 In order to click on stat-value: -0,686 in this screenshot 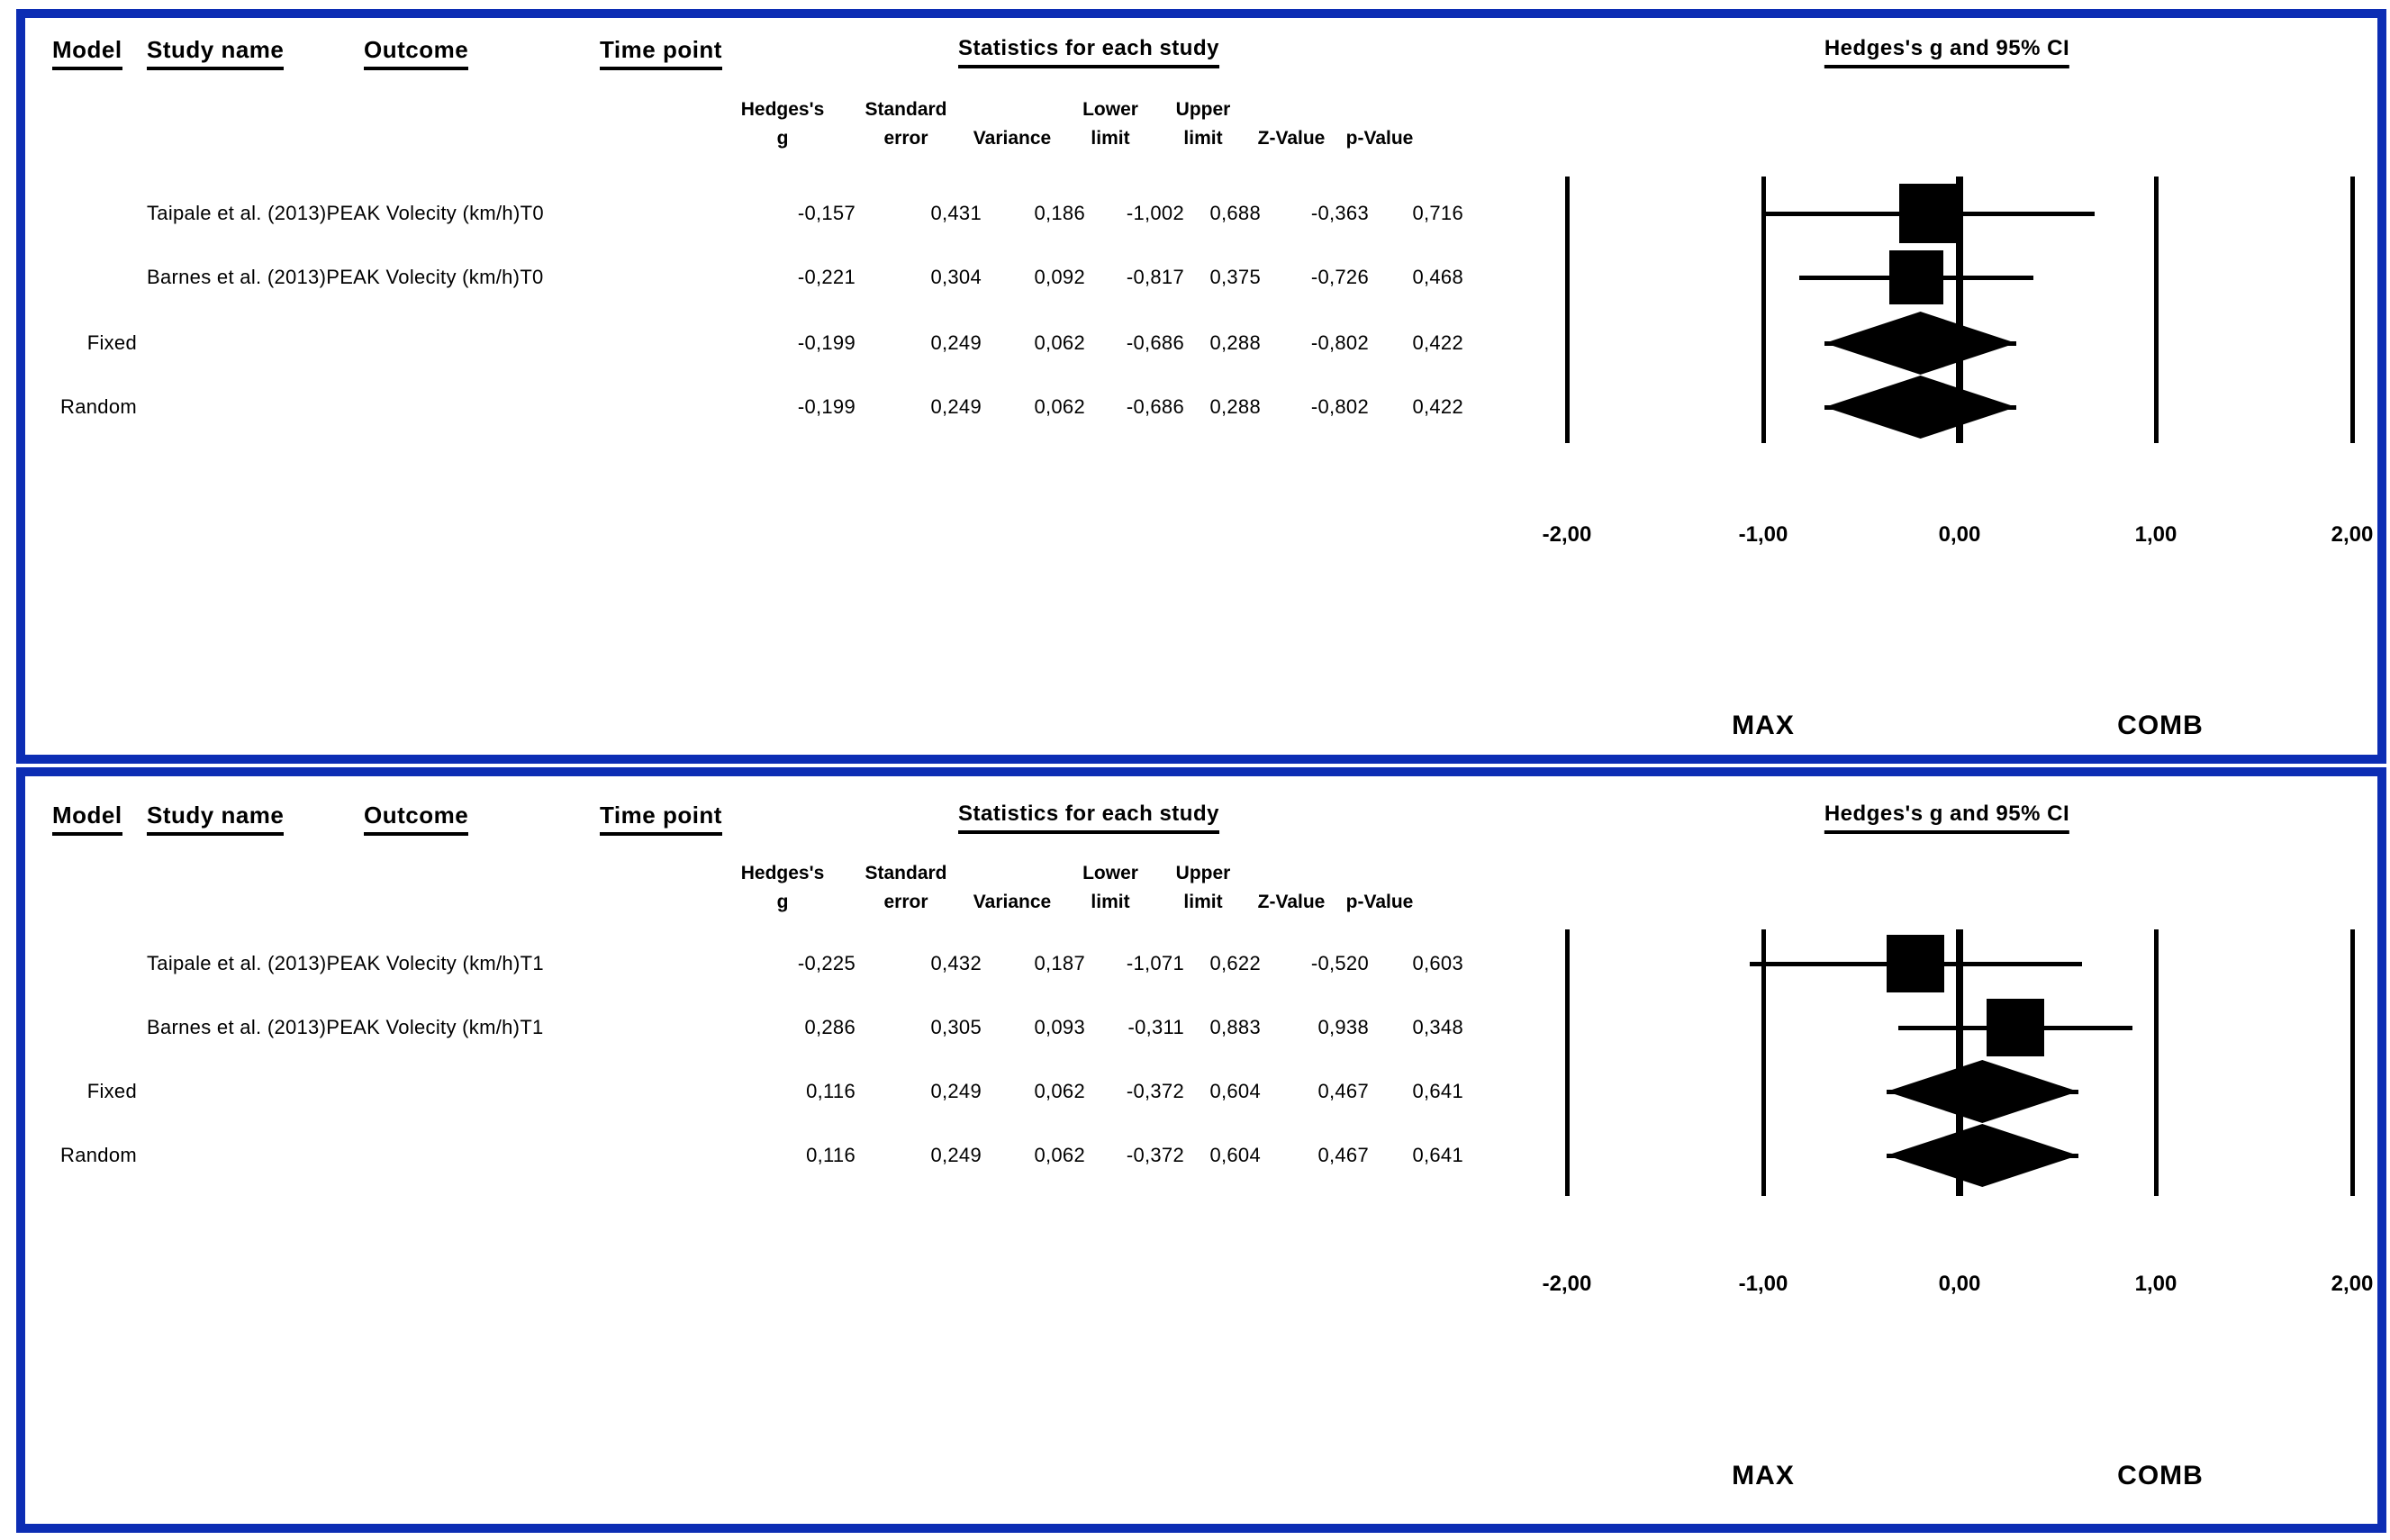, I will do `click(1155, 342)`.